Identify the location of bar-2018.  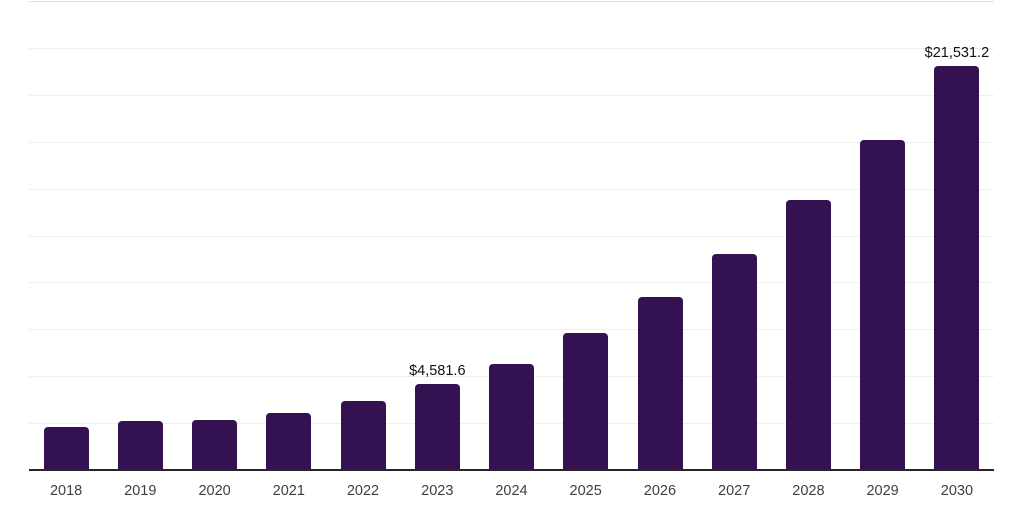
(66, 448).